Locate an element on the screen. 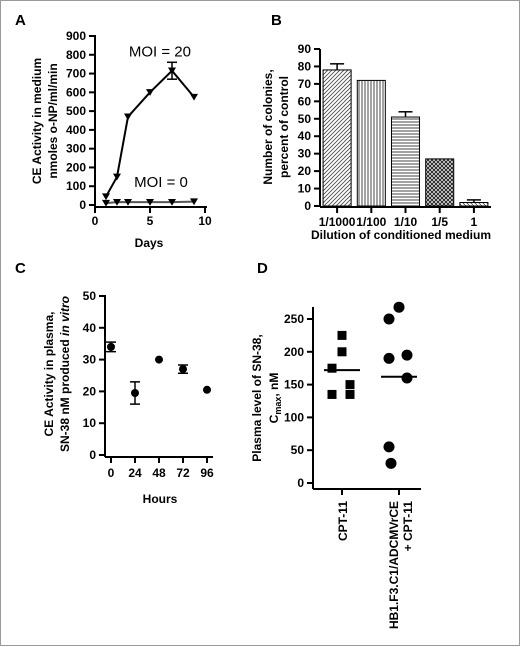 This screenshot has width=520, height=647. panel-b-y-tick-label: 20 is located at coordinates (305, 171).